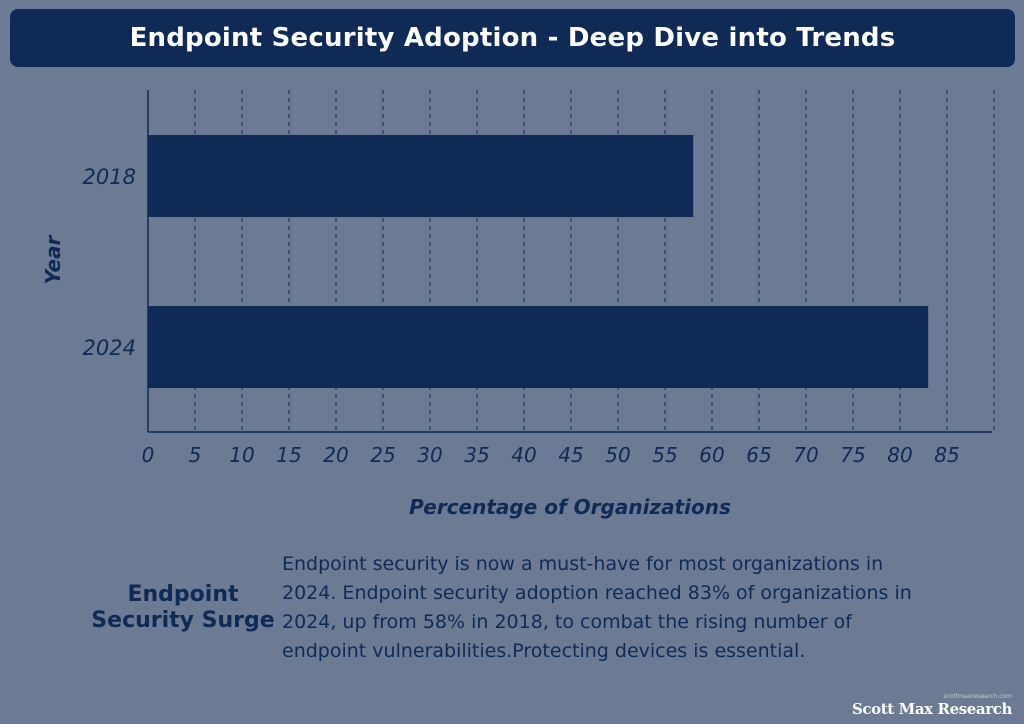 This screenshot has height=724, width=1024. Describe the element at coordinates (109, 348) in the screenshot. I see `y-tick-label-2024: 2024` at that location.